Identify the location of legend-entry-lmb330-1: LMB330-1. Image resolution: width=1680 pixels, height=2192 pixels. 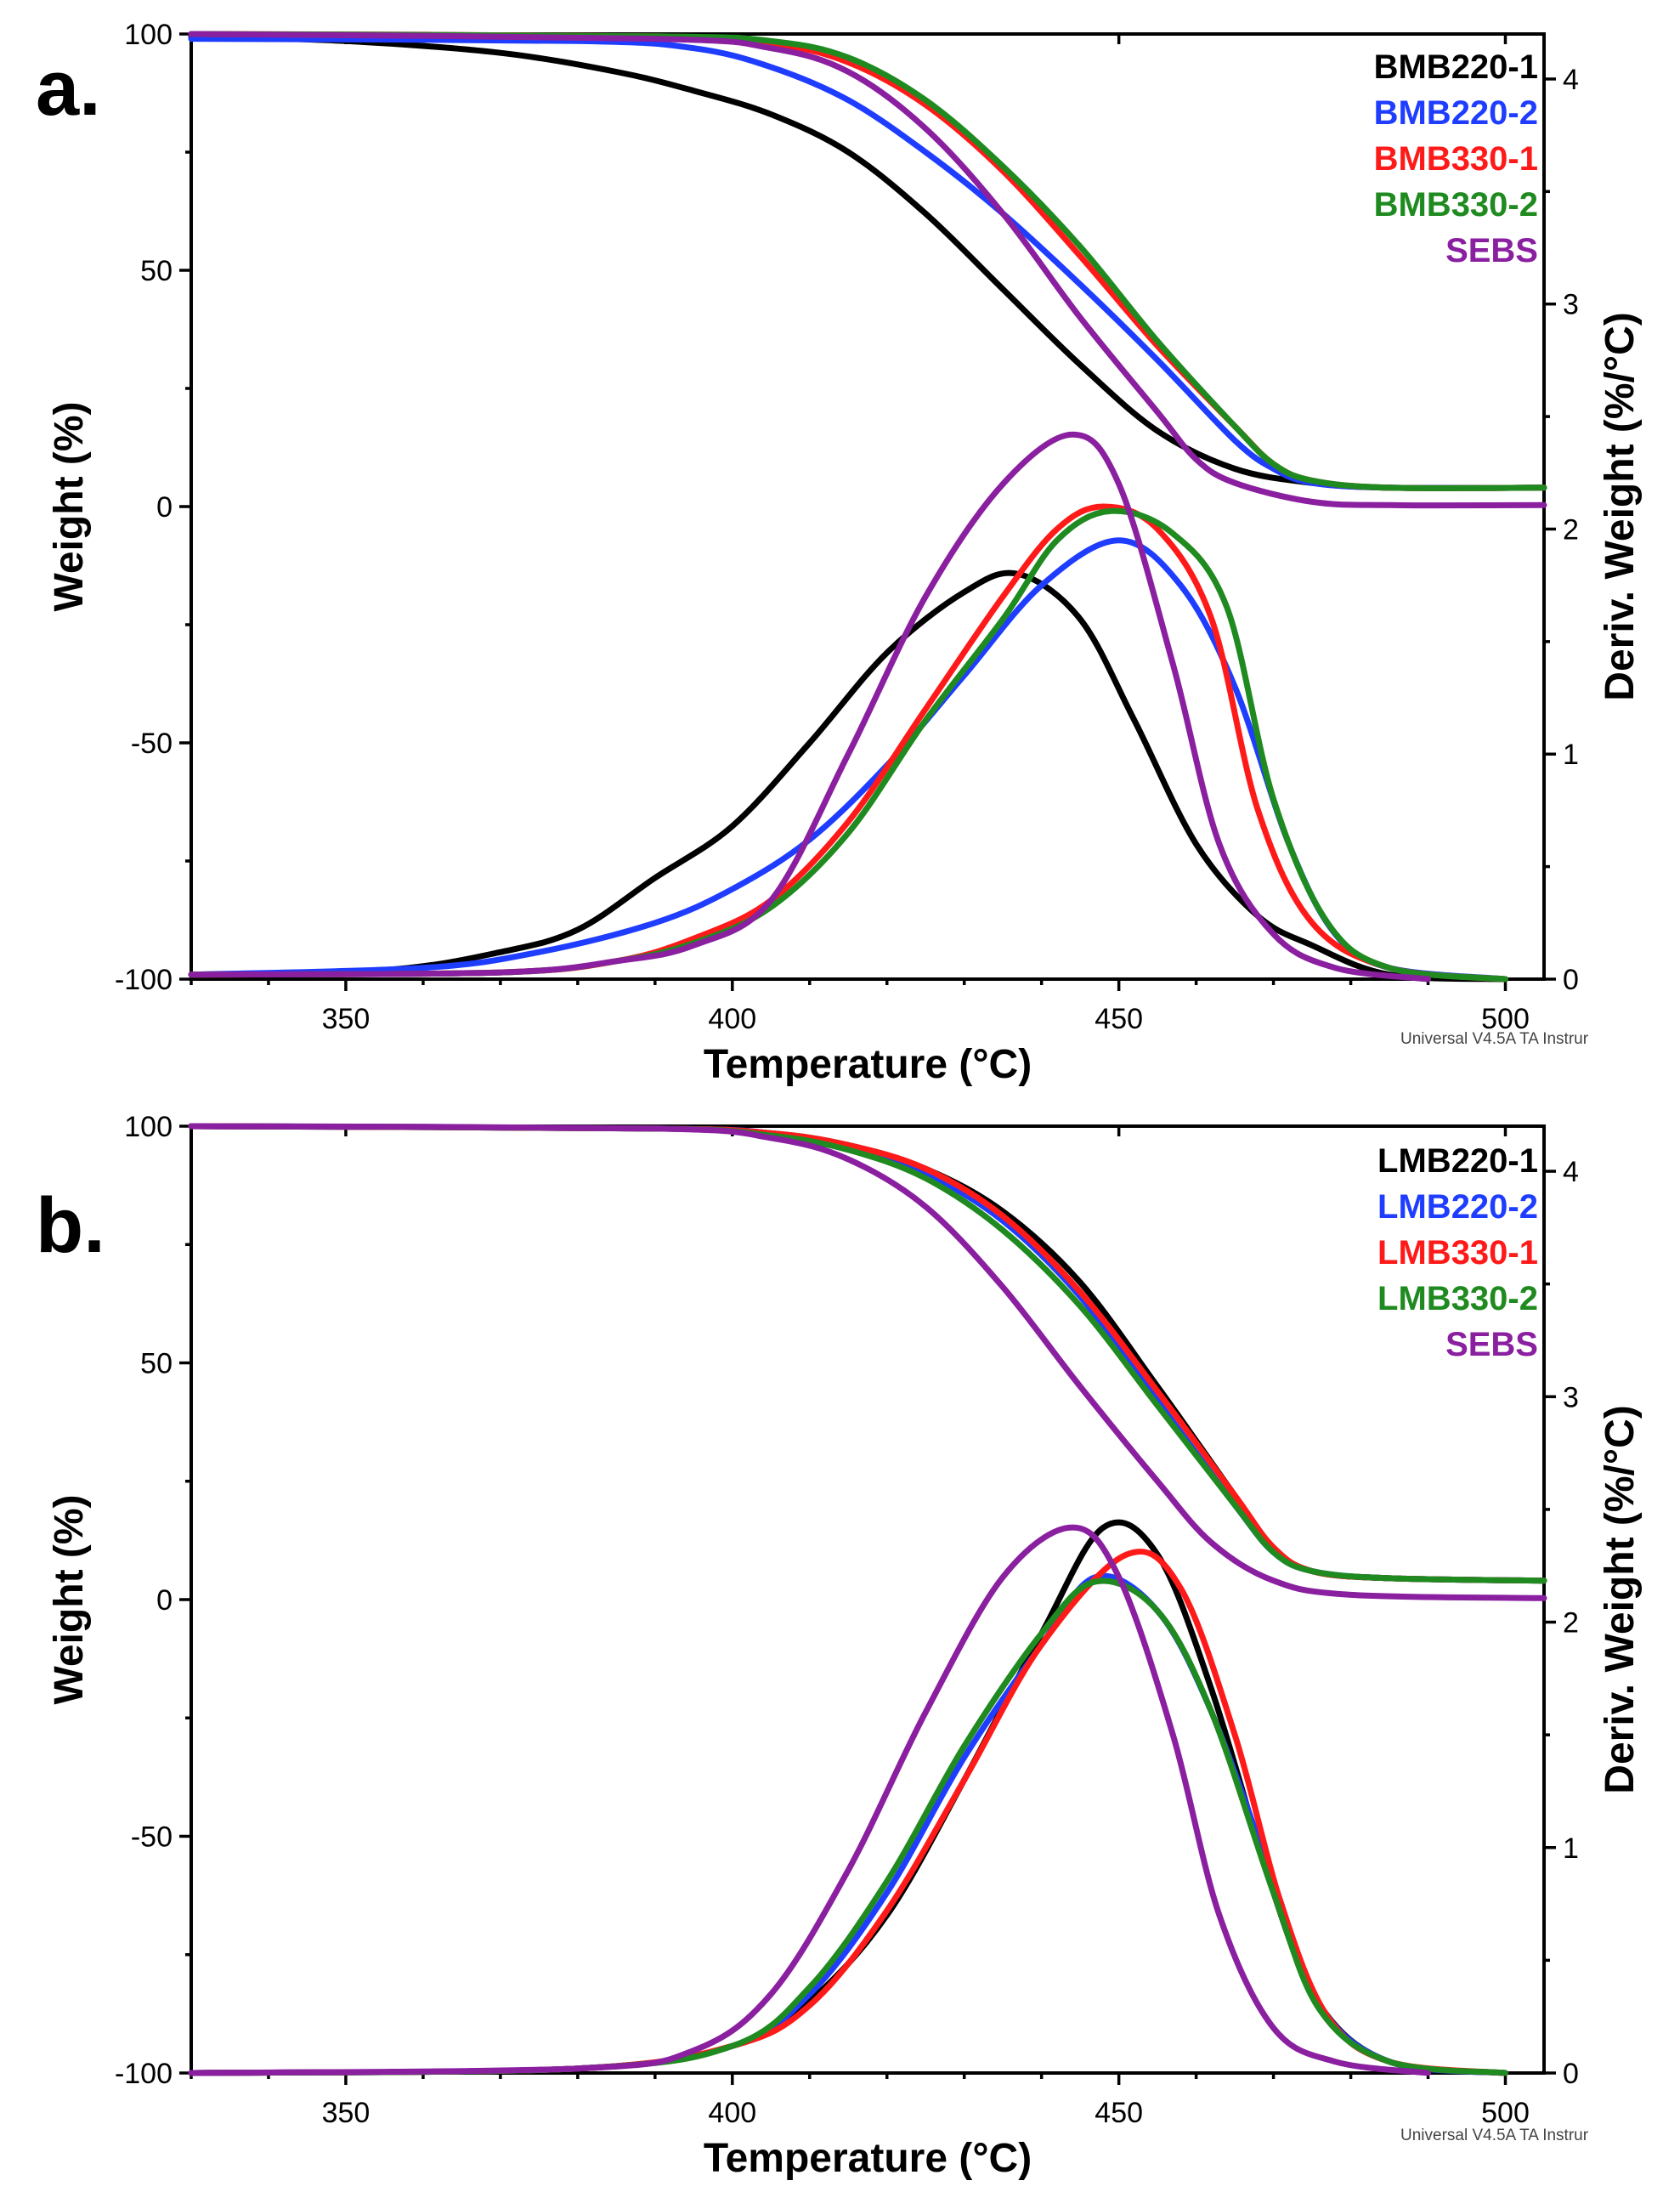
(1457, 1253).